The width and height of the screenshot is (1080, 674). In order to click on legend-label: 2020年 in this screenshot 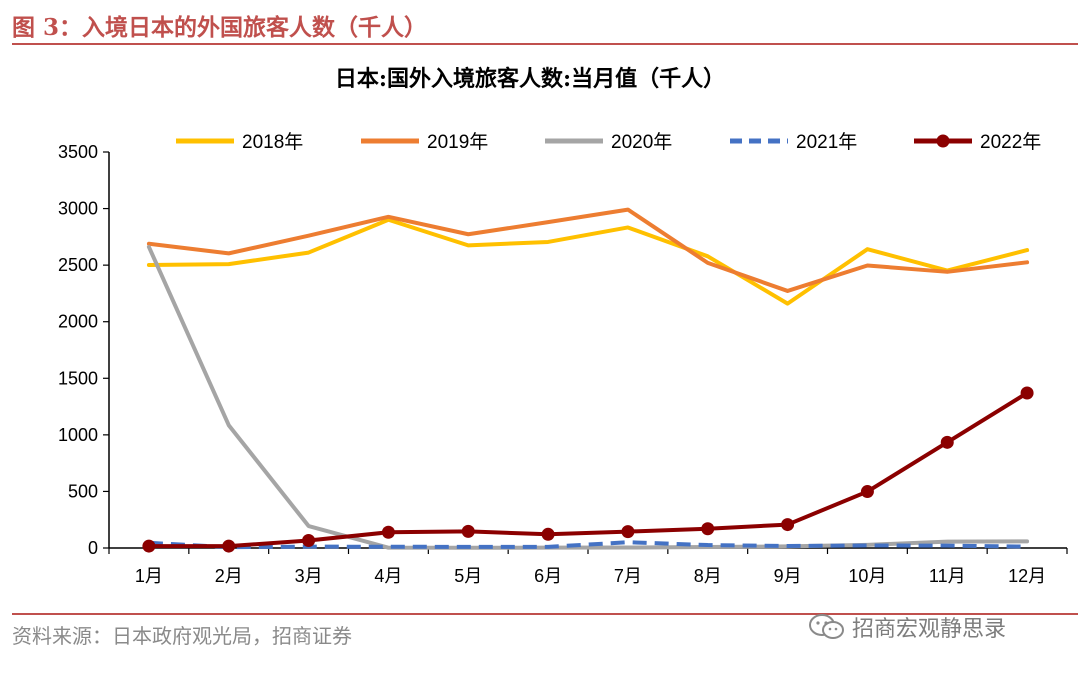, I will do `click(641, 142)`.